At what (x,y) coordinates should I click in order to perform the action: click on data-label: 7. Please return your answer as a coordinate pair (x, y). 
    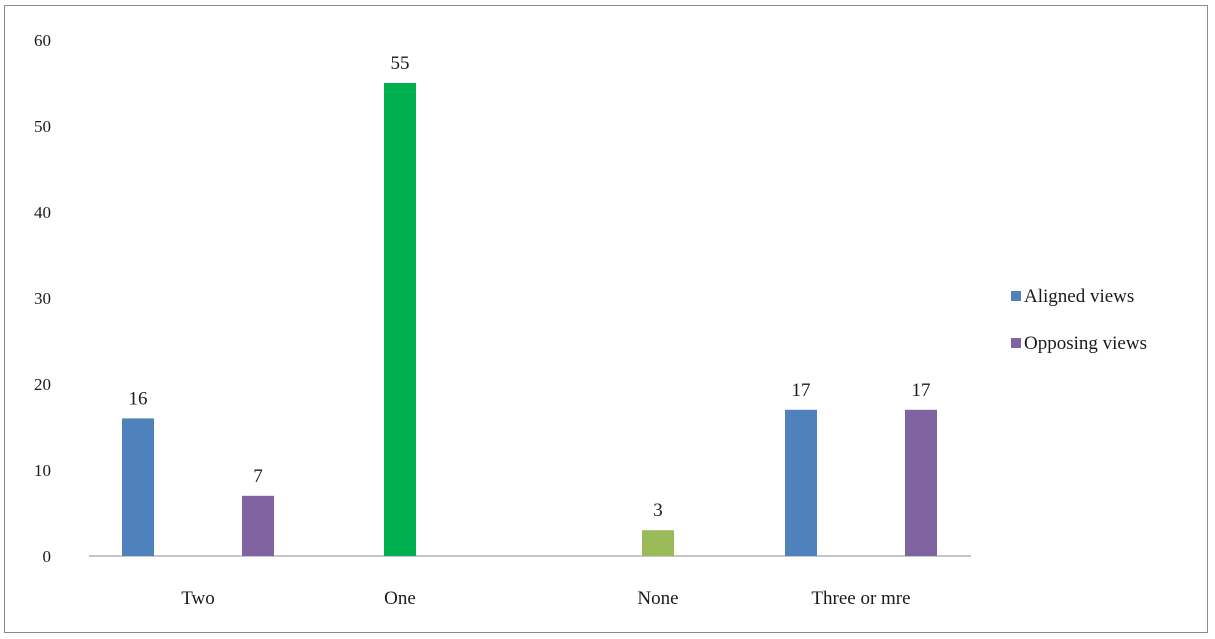
    Looking at the image, I should click on (258, 476).